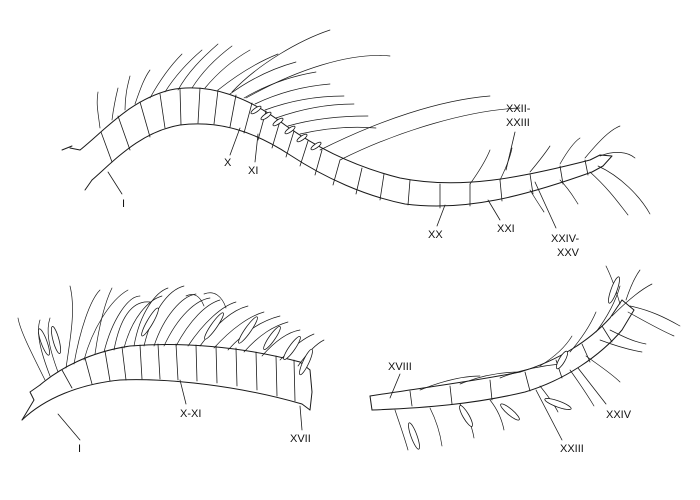  Describe the element at coordinates (568, 253) in the screenshot. I see `label-top-XXV: XXV` at that location.